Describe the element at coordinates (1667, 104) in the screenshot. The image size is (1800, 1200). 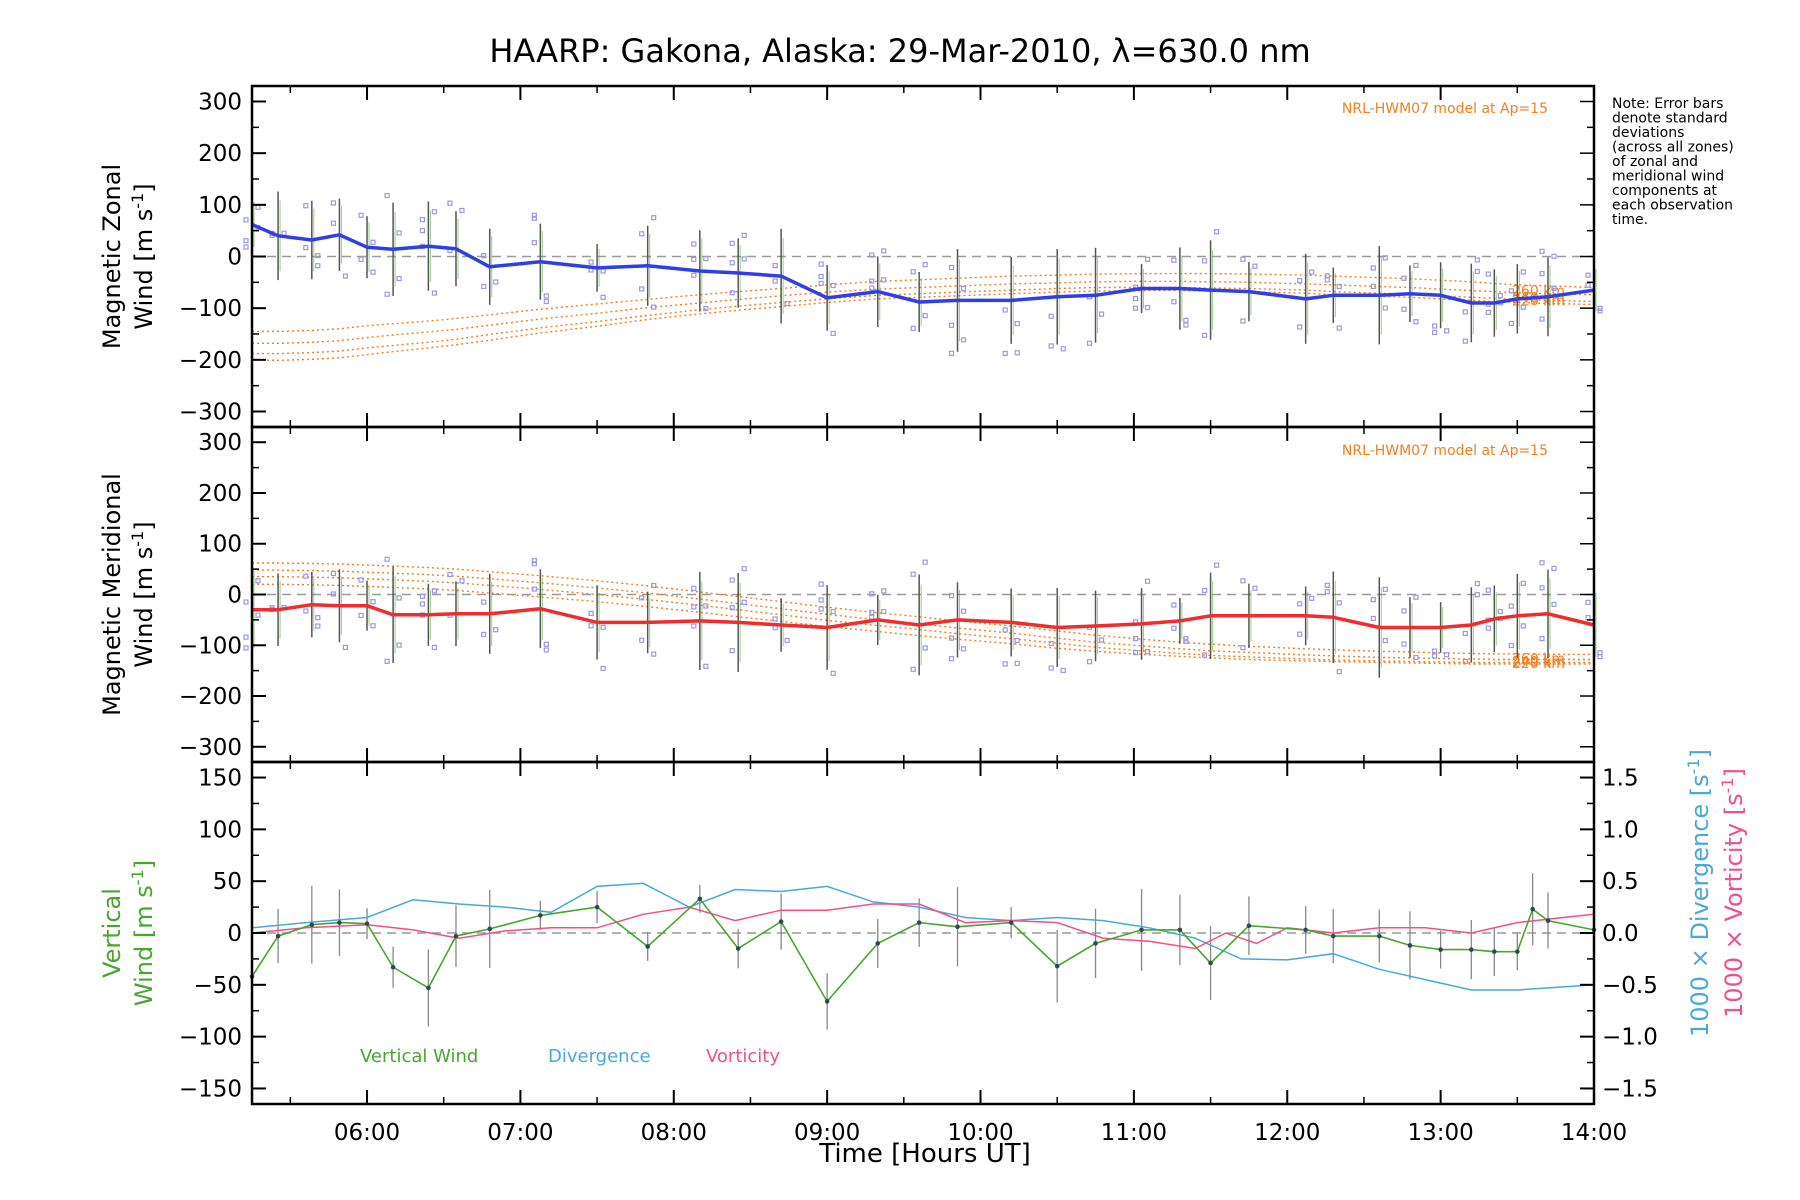
I see `note-line: Note: Error bars` at that location.